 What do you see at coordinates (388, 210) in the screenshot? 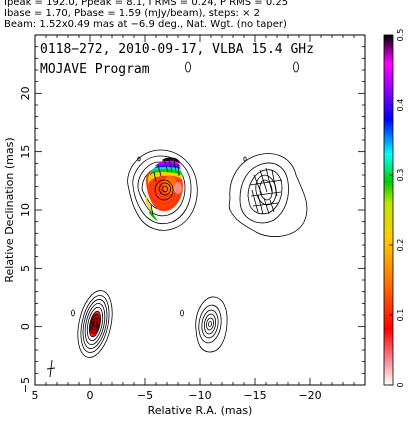
I see `colorbar` at bounding box center [388, 210].